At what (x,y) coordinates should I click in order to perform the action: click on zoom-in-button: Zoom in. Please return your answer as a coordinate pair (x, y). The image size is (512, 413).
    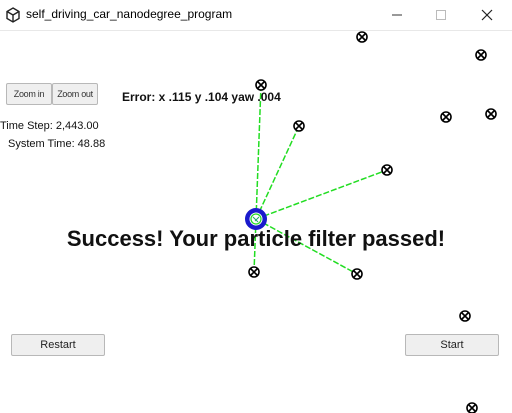
    Looking at the image, I should click on (29, 94).